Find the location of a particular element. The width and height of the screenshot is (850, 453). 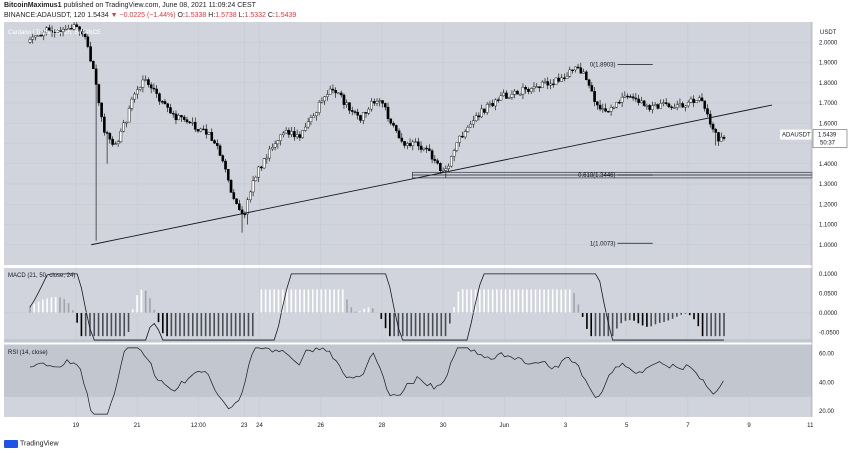

time-axis-tick-label: Jun is located at coordinates (504, 426).